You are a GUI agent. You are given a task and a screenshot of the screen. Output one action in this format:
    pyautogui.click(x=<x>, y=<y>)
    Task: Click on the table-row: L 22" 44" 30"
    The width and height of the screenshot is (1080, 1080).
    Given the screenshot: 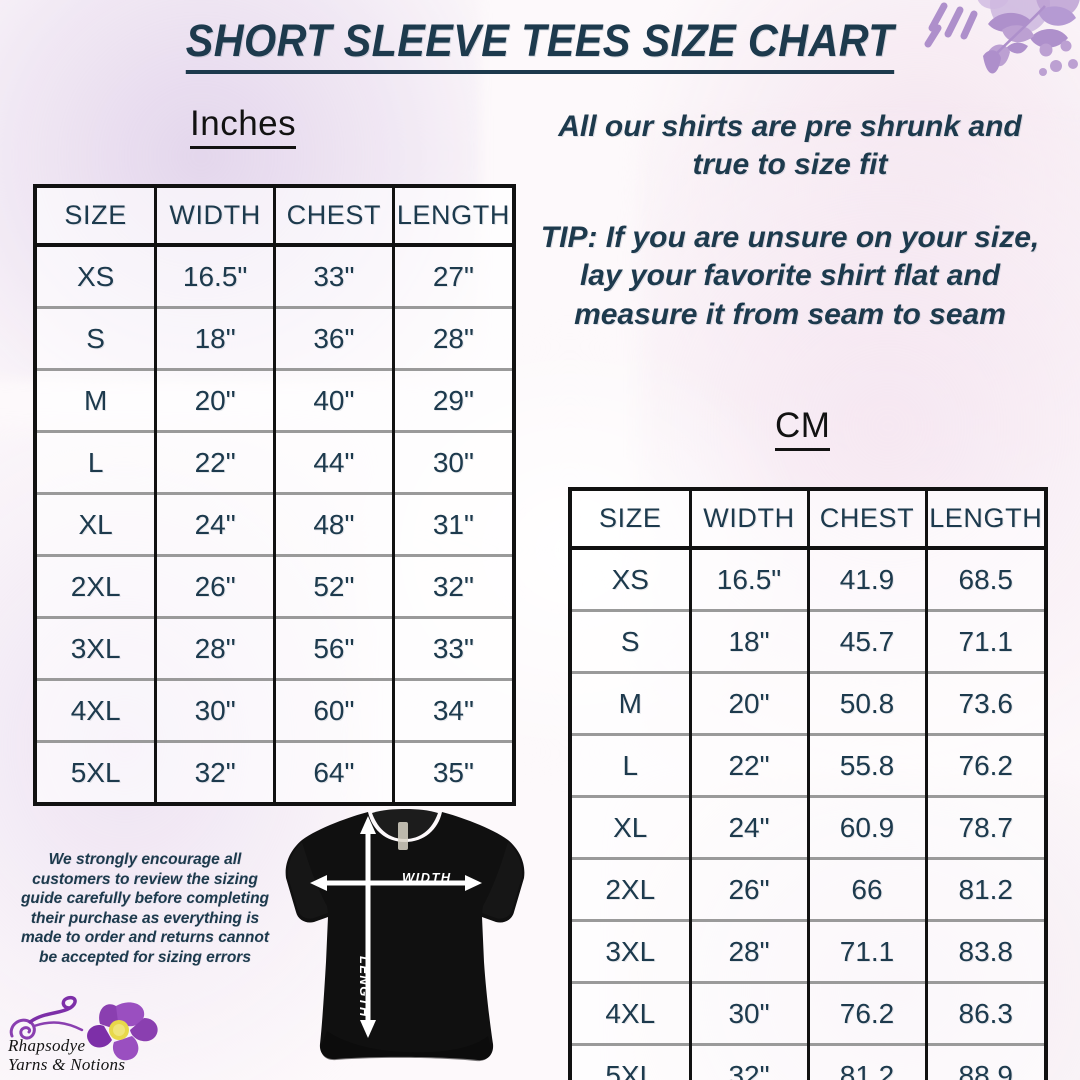 What is the action you would take?
    pyautogui.click(x=274, y=462)
    